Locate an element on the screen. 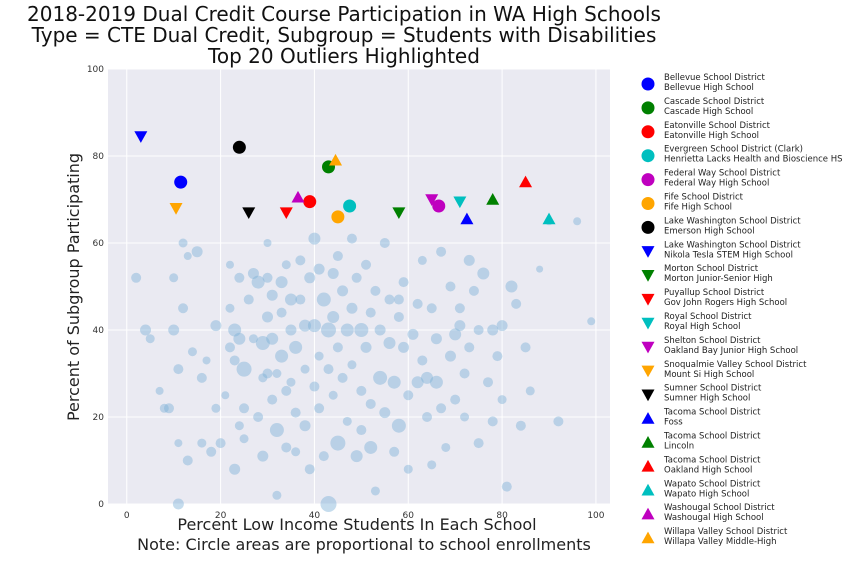 This screenshot has height=576, width=864. legend-label-district: Fife School District is located at coordinates (704, 198).